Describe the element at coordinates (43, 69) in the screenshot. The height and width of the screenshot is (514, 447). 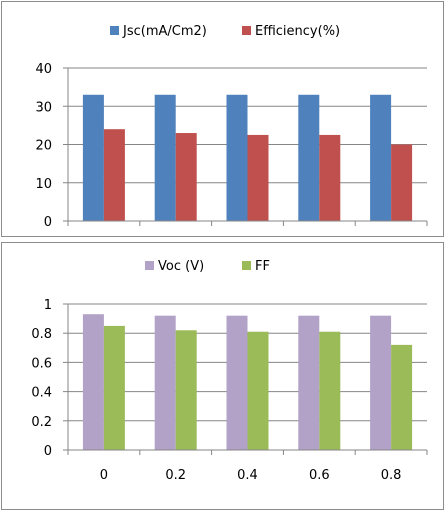
I see `y-tick-label-top: 40` at that location.